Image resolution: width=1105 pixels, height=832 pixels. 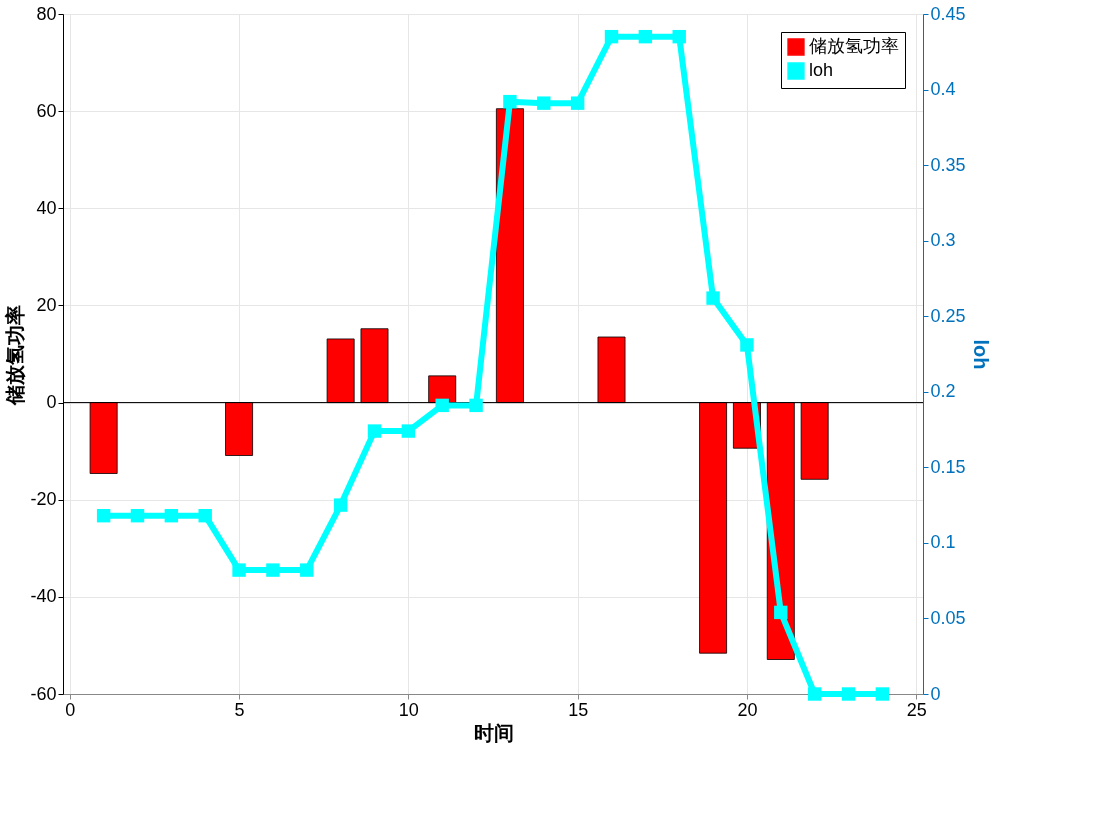 What do you see at coordinates (46, 207) in the screenshot?
I see `y-tick-label: 40` at bounding box center [46, 207].